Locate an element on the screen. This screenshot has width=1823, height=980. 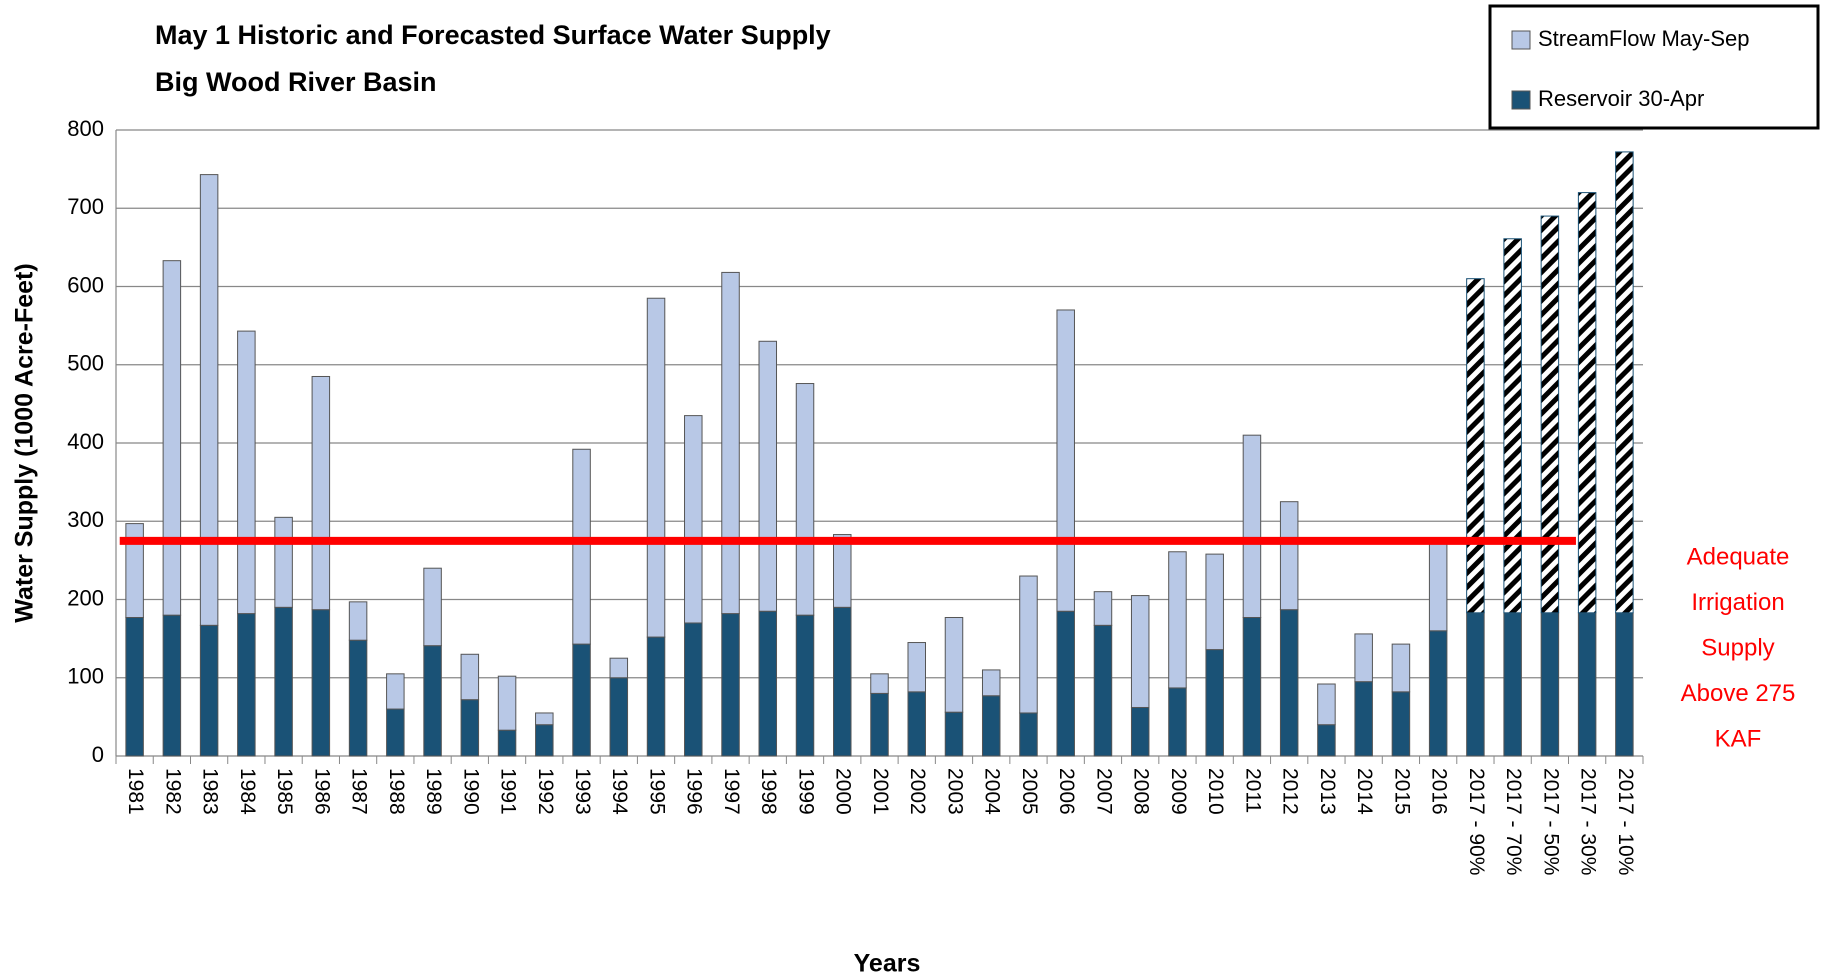
y-tick-label: 400 is located at coordinates (85, 441).